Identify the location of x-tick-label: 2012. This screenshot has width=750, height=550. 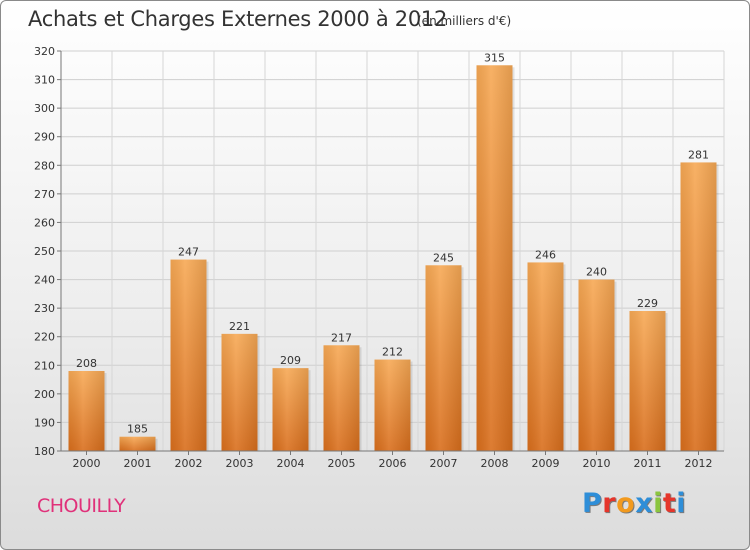
(699, 463).